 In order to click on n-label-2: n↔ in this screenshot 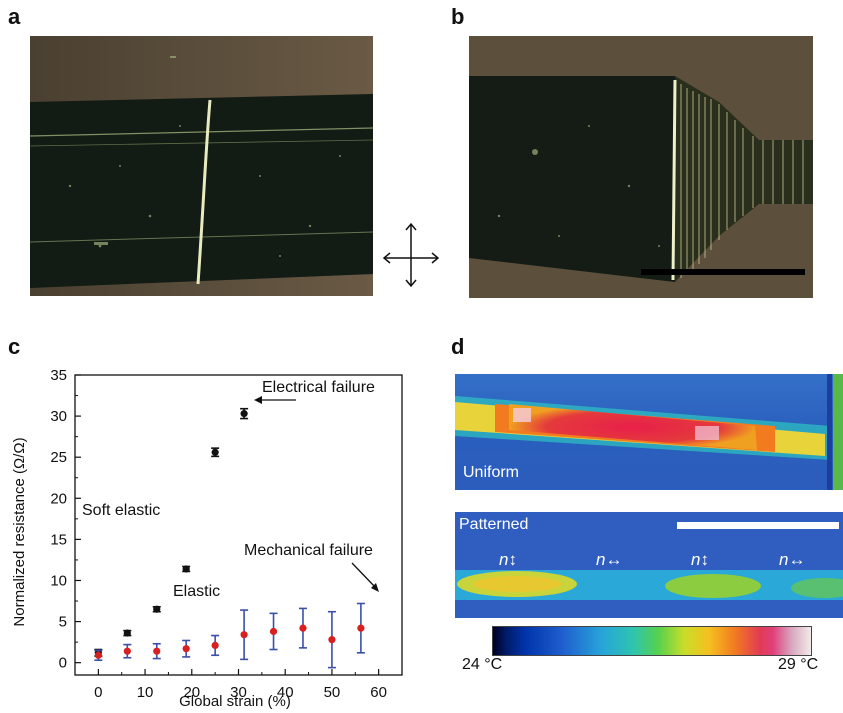, I will do `click(609, 559)`.